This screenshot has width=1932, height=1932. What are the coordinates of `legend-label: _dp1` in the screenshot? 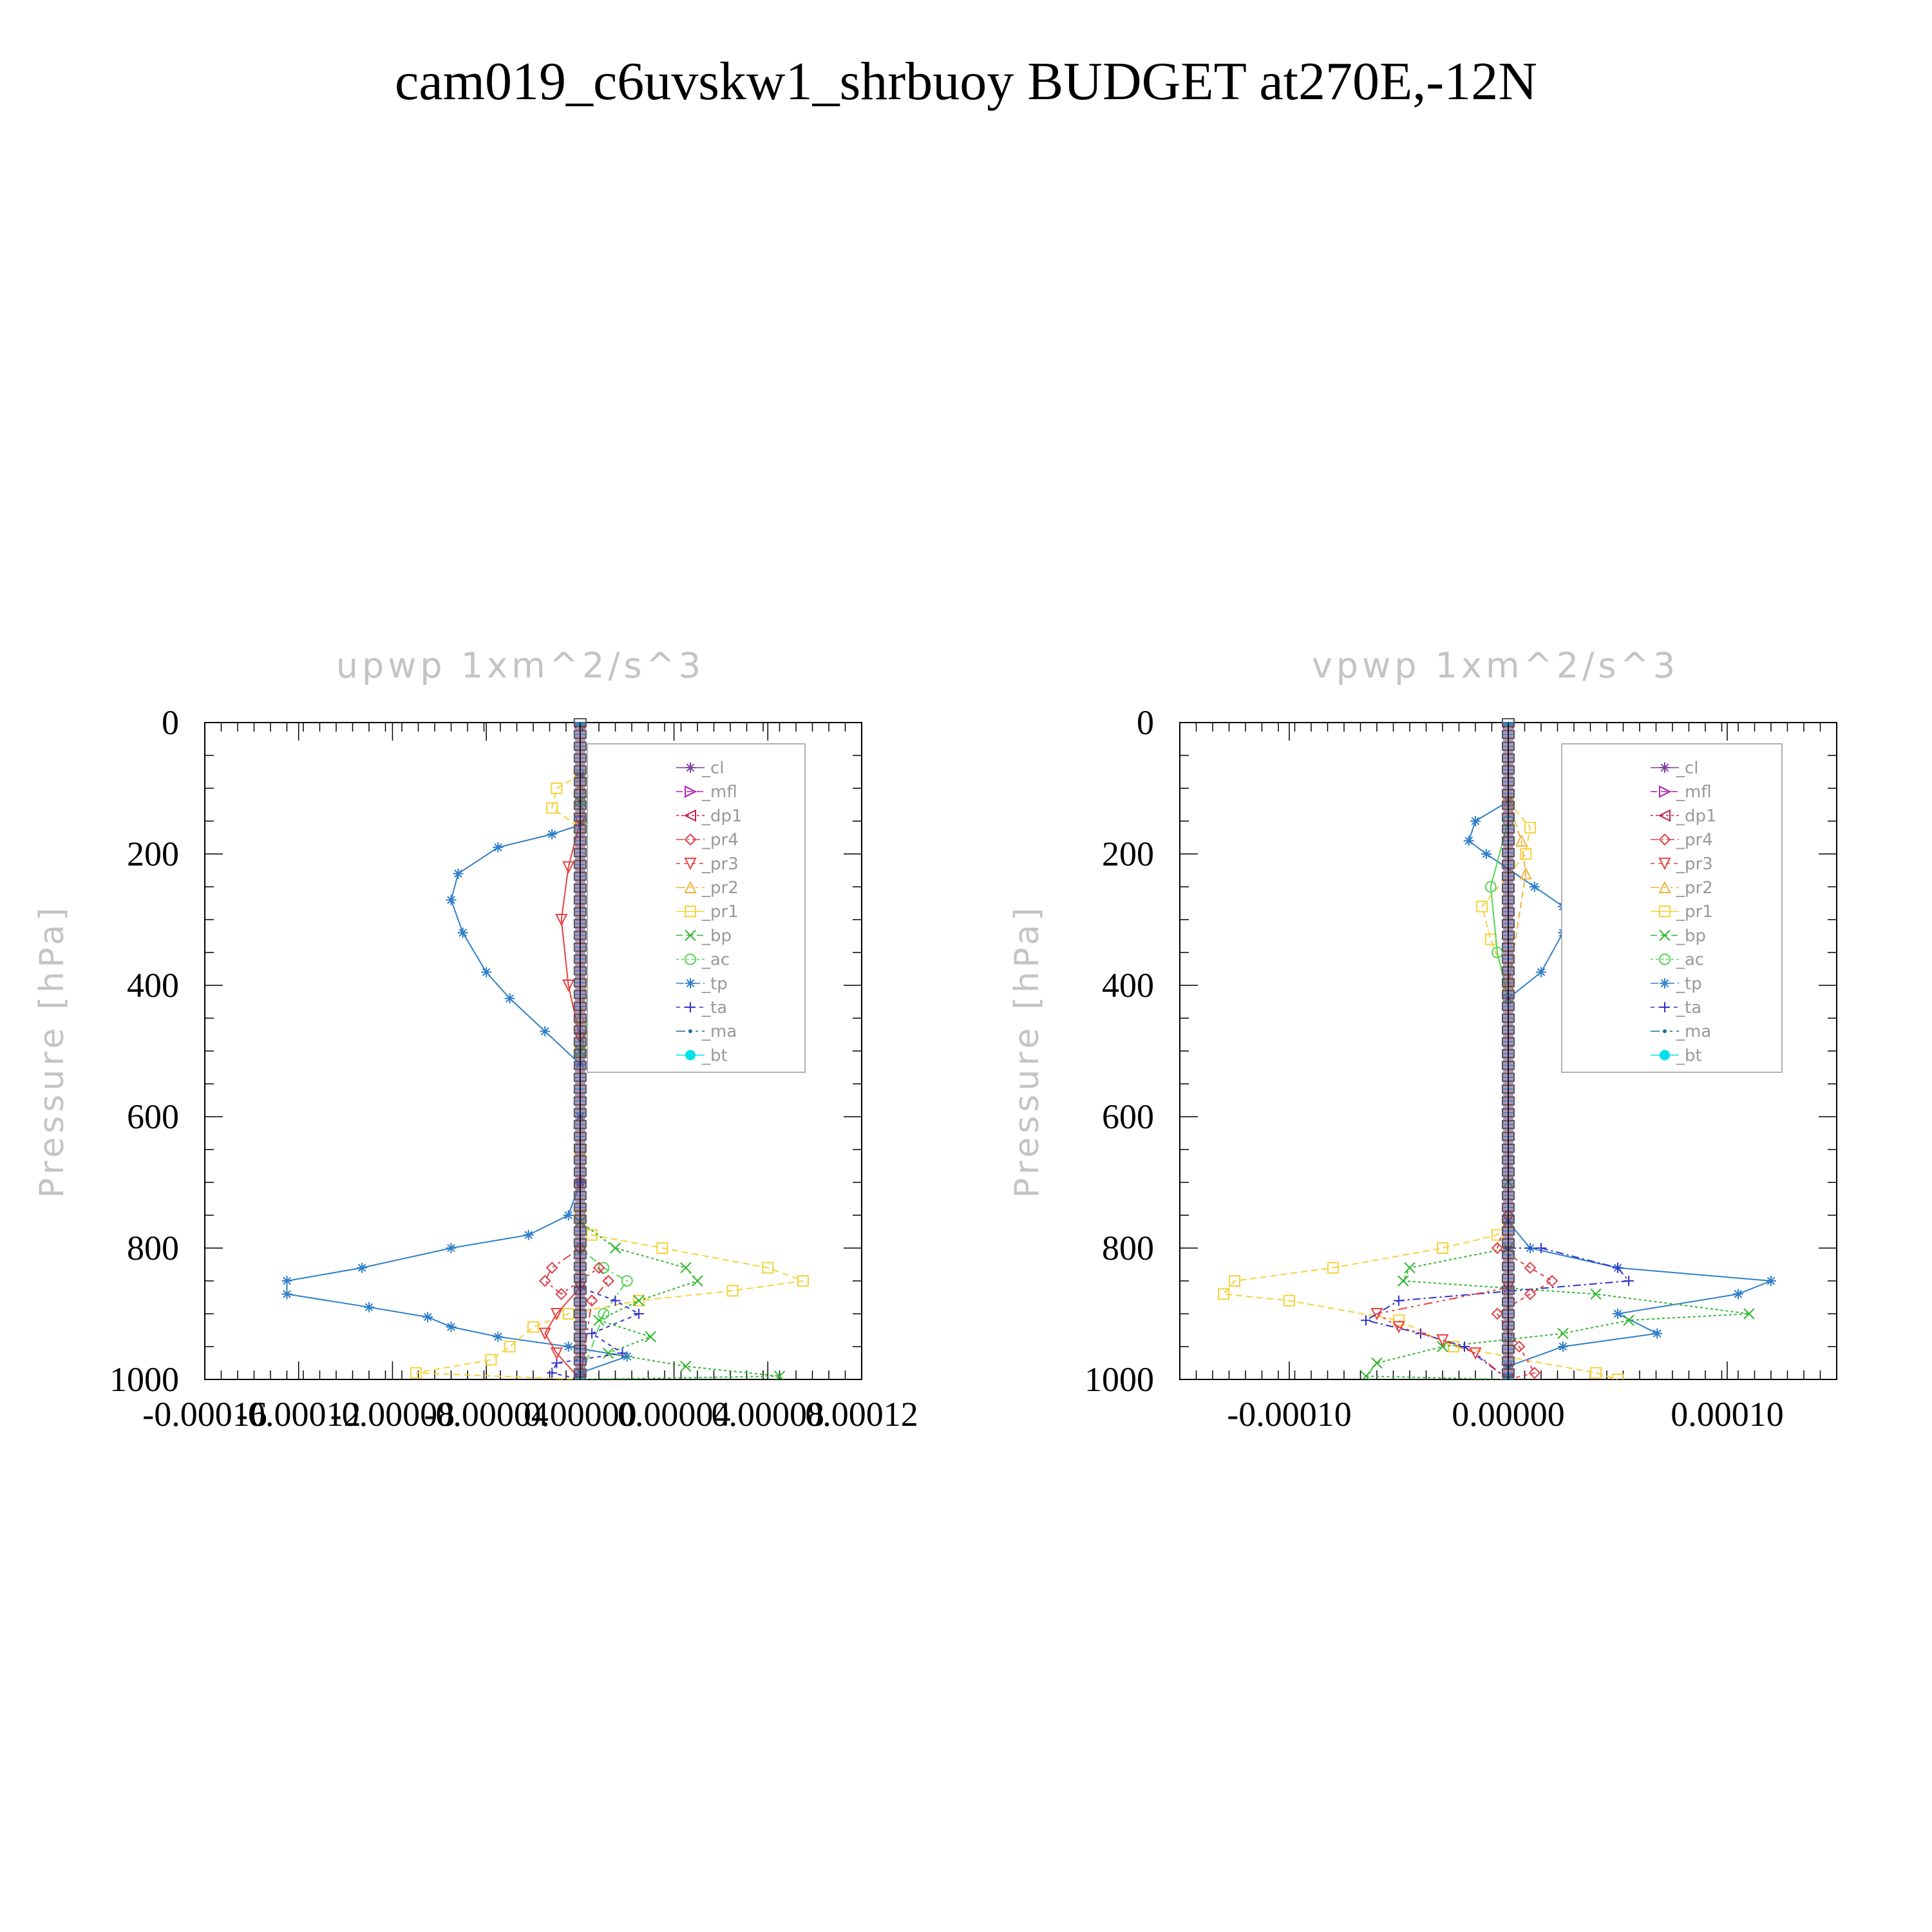 It's located at (722, 816).